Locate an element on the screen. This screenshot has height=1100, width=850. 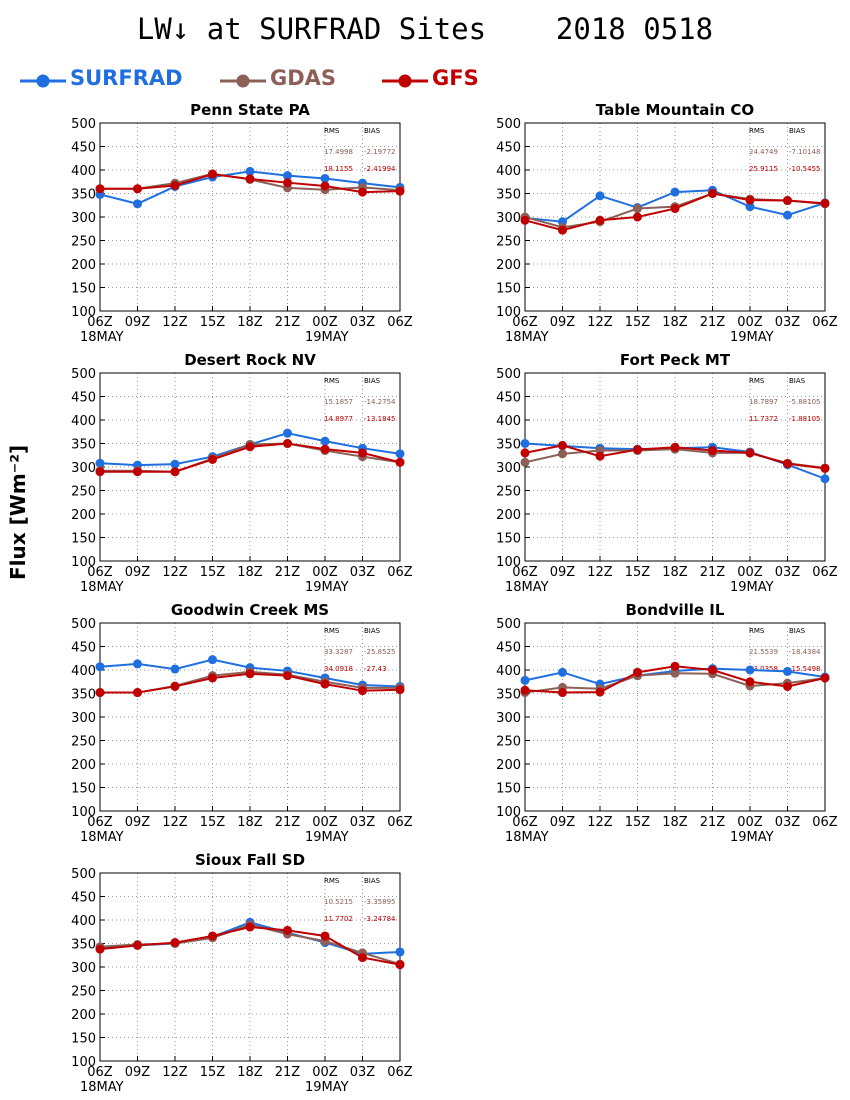
panel-title: Sioux Fall SD is located at coordinates (250, 860).